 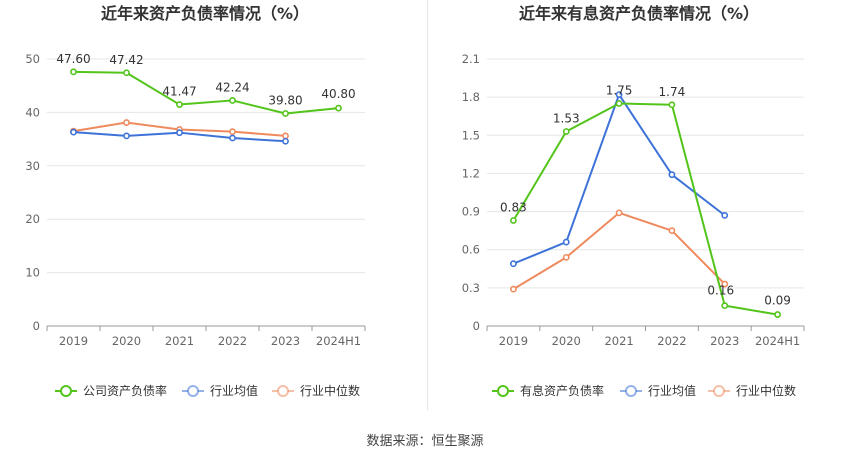 I want to click on y-tick-label: 10, so click(x=32, y=273).